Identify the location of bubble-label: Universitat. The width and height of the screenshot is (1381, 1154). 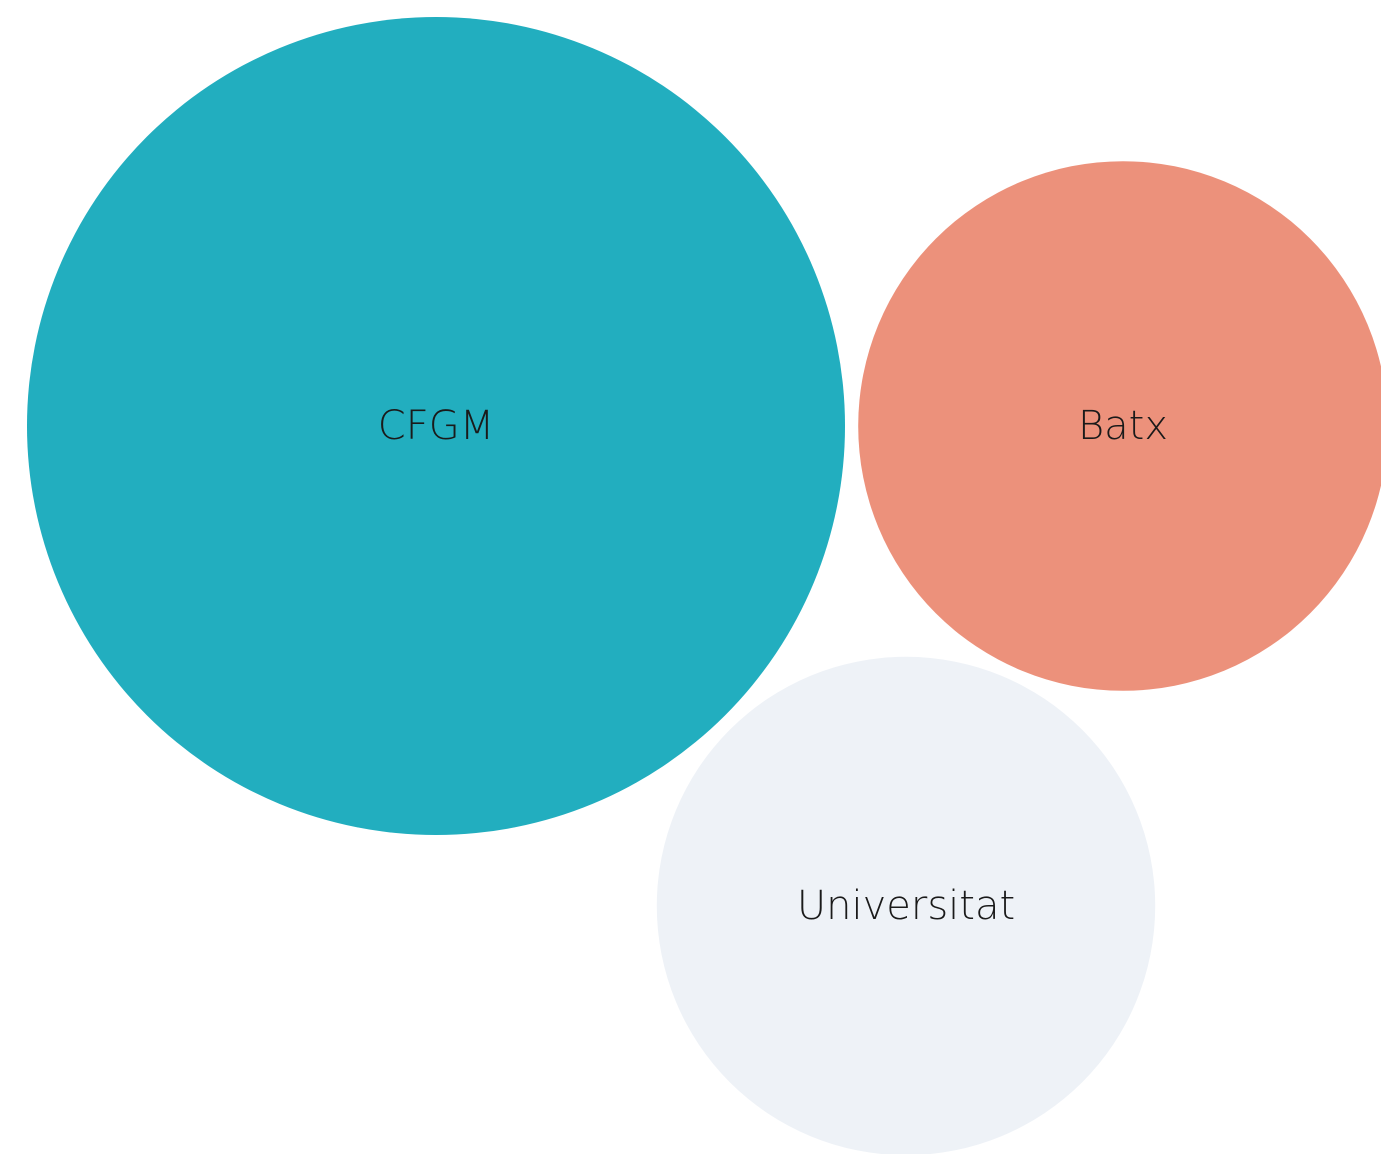
(906, 906).